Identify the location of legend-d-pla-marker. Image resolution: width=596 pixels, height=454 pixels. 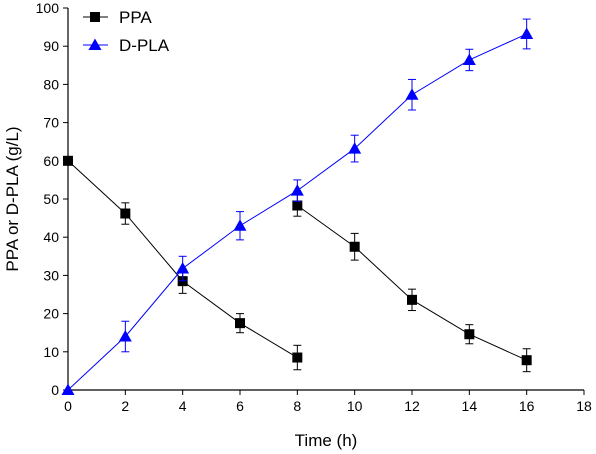
(95, 44).